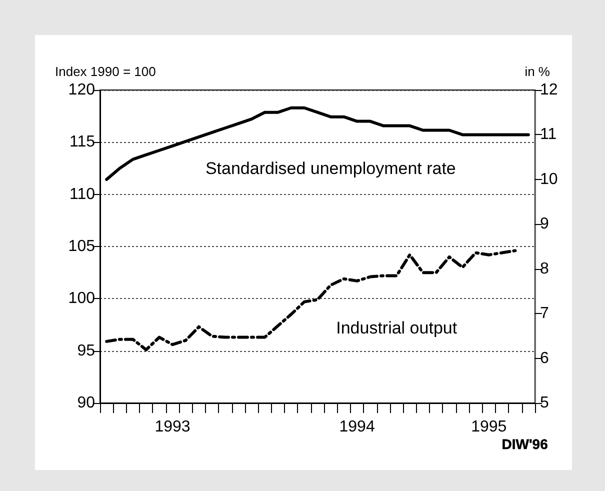  Describe the element at coordinates (82, 246) in the screenshot. I see `y-tick-label: 105` at that location.